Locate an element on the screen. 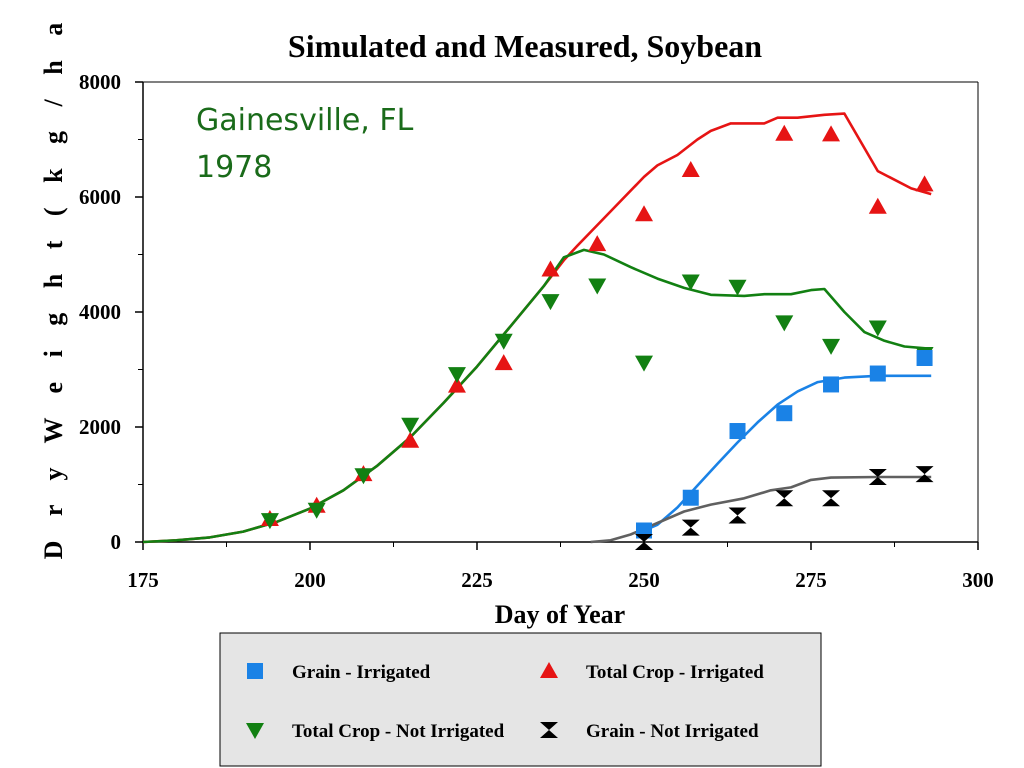 Image resolution: width=1024 pixels, height=768 pixels. legend-label: Total Crop - Not Irrigated is located at coordinates (398, 731).